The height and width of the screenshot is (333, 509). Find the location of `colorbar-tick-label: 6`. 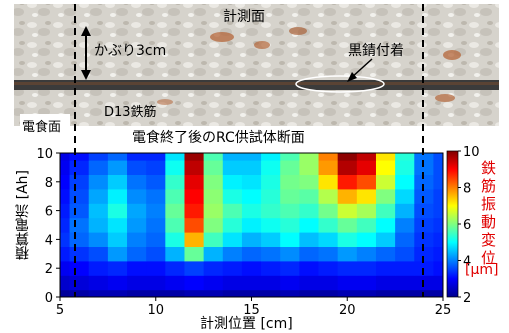

colorbar-tick-label: 6 is located at coordinates (467, 225).